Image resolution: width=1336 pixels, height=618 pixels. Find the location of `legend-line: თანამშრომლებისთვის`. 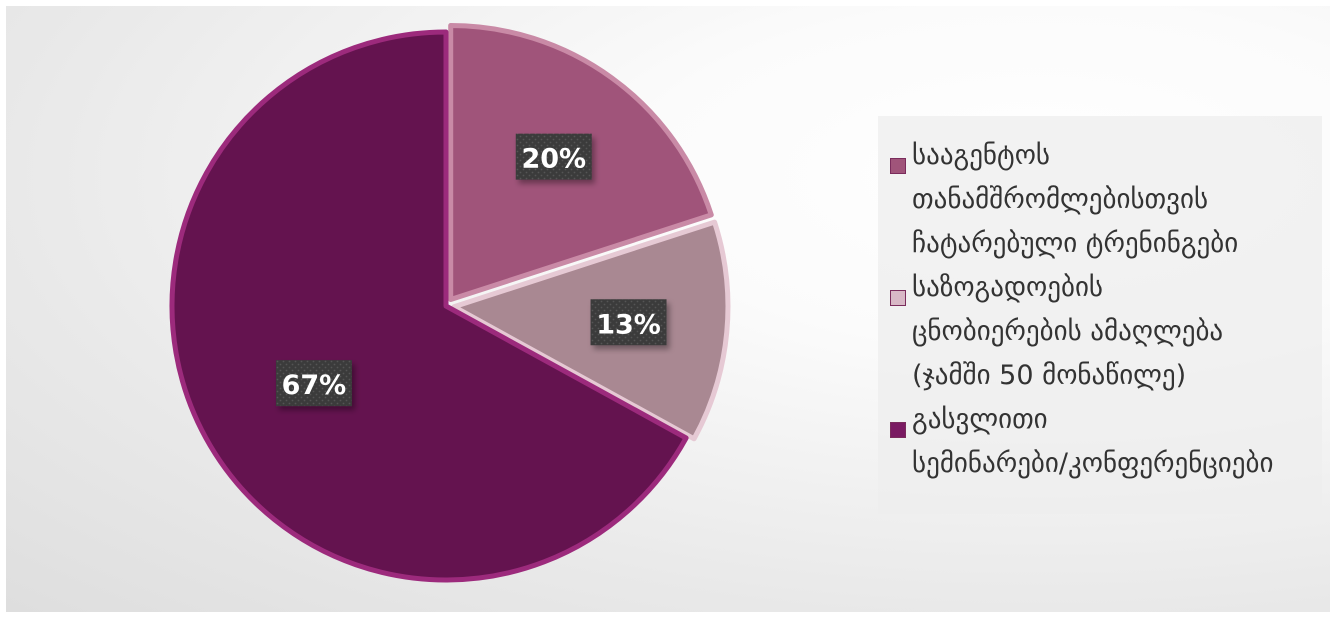

legend-line: თანამშრომლებისთვის is located at coordinates (1060, 199).